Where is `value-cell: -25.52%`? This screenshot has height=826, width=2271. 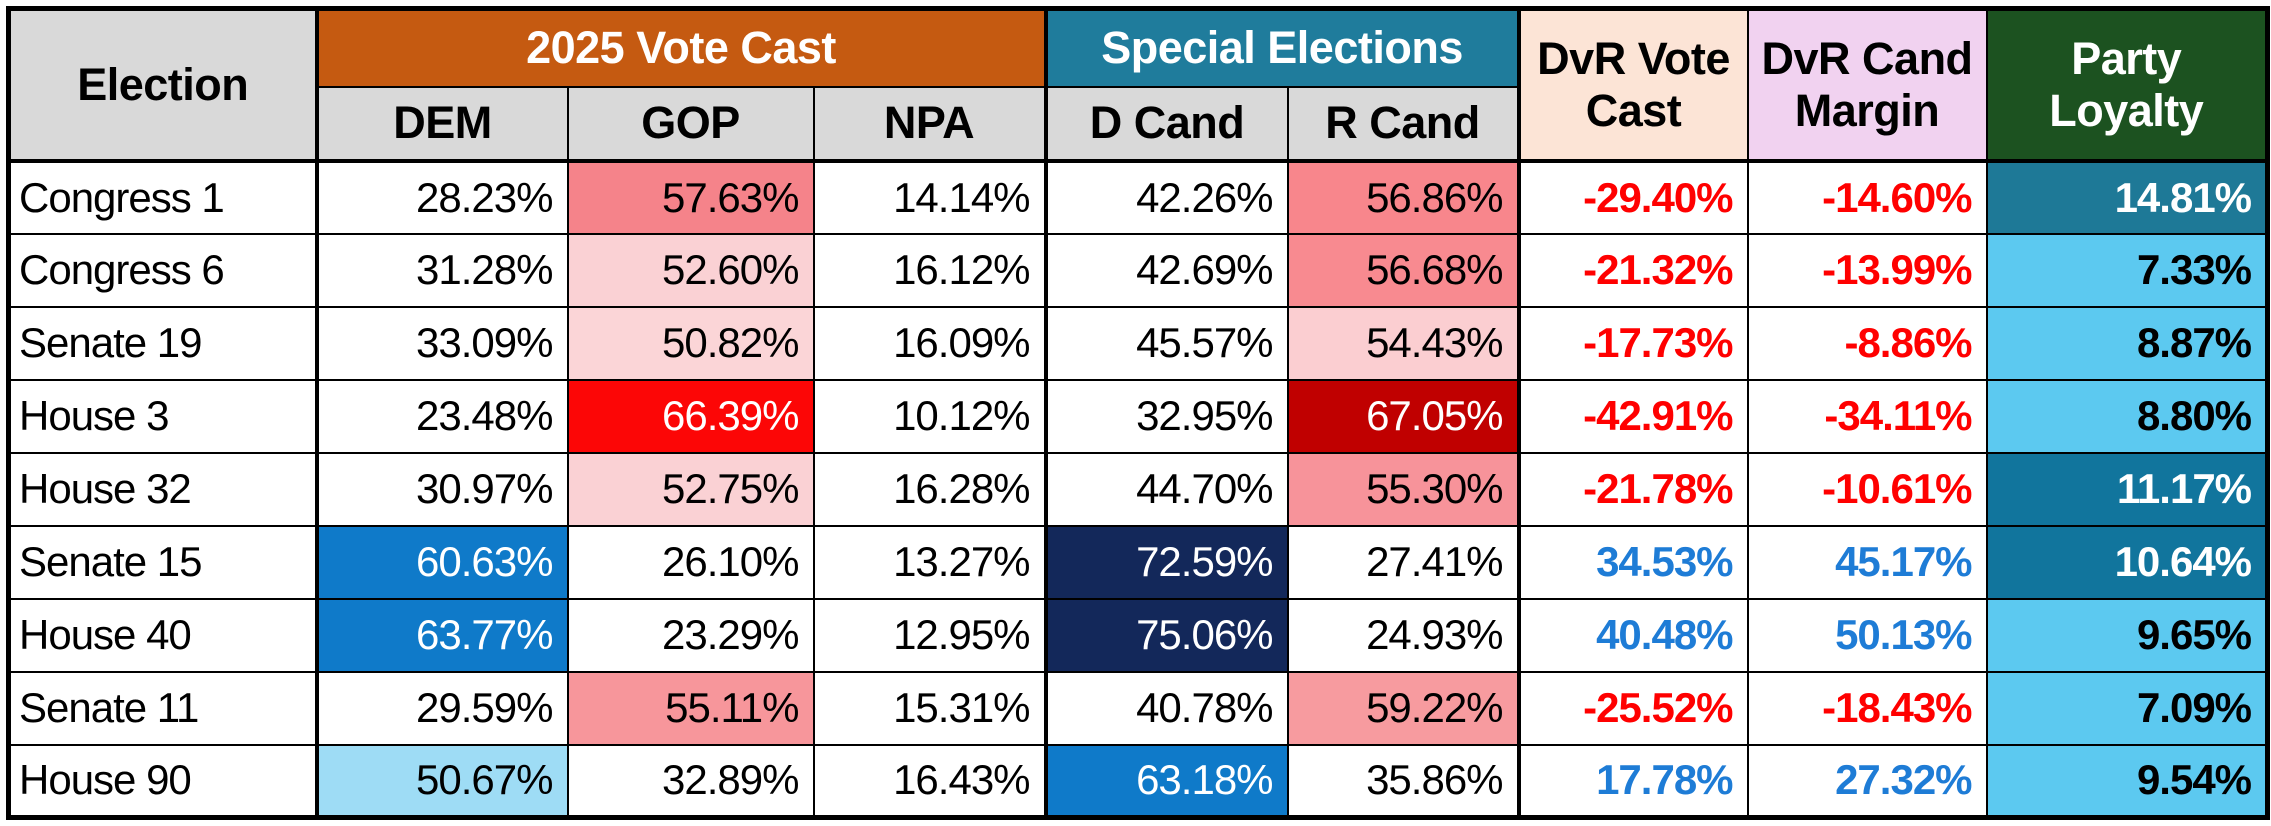 value-cell: -25.52% is located at coordinates (1632, 708).